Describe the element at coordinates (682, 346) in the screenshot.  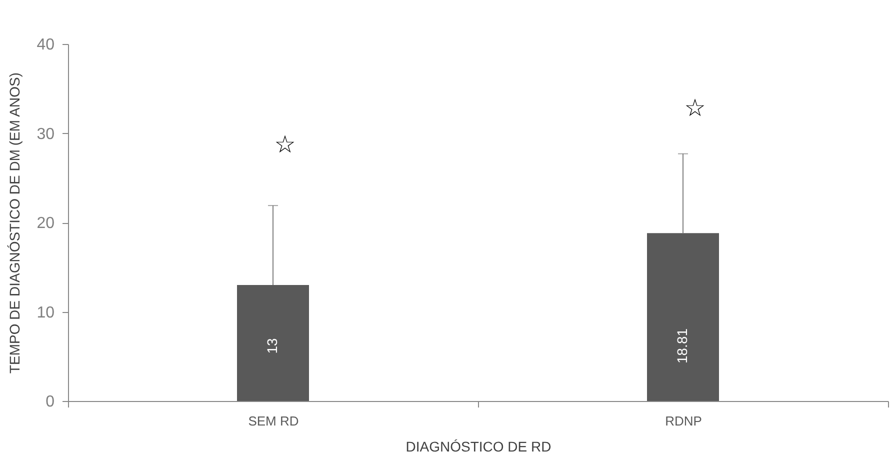
I see `data-label: 18.81` at that location.